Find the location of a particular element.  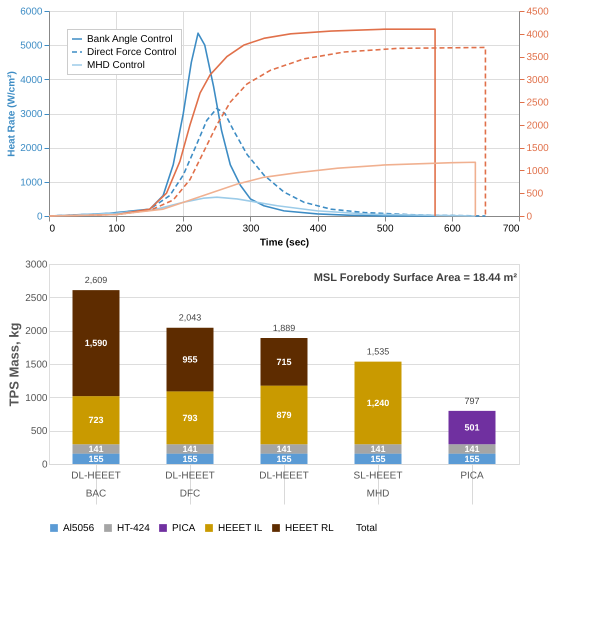

x-tick-label: 600 is located at coordinates (453, 229).